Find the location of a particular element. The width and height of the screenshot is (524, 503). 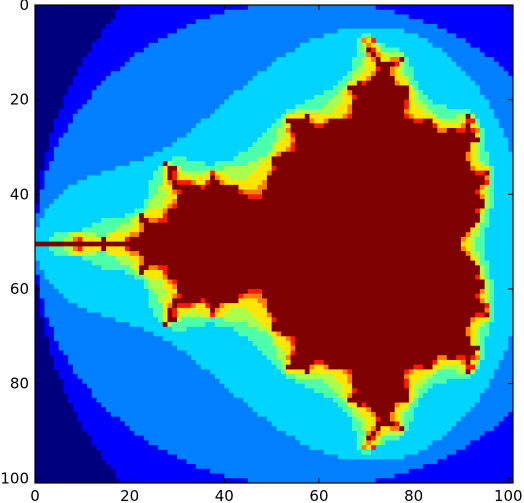

x-tick-label: 0 is located at coordinates (35, 495).